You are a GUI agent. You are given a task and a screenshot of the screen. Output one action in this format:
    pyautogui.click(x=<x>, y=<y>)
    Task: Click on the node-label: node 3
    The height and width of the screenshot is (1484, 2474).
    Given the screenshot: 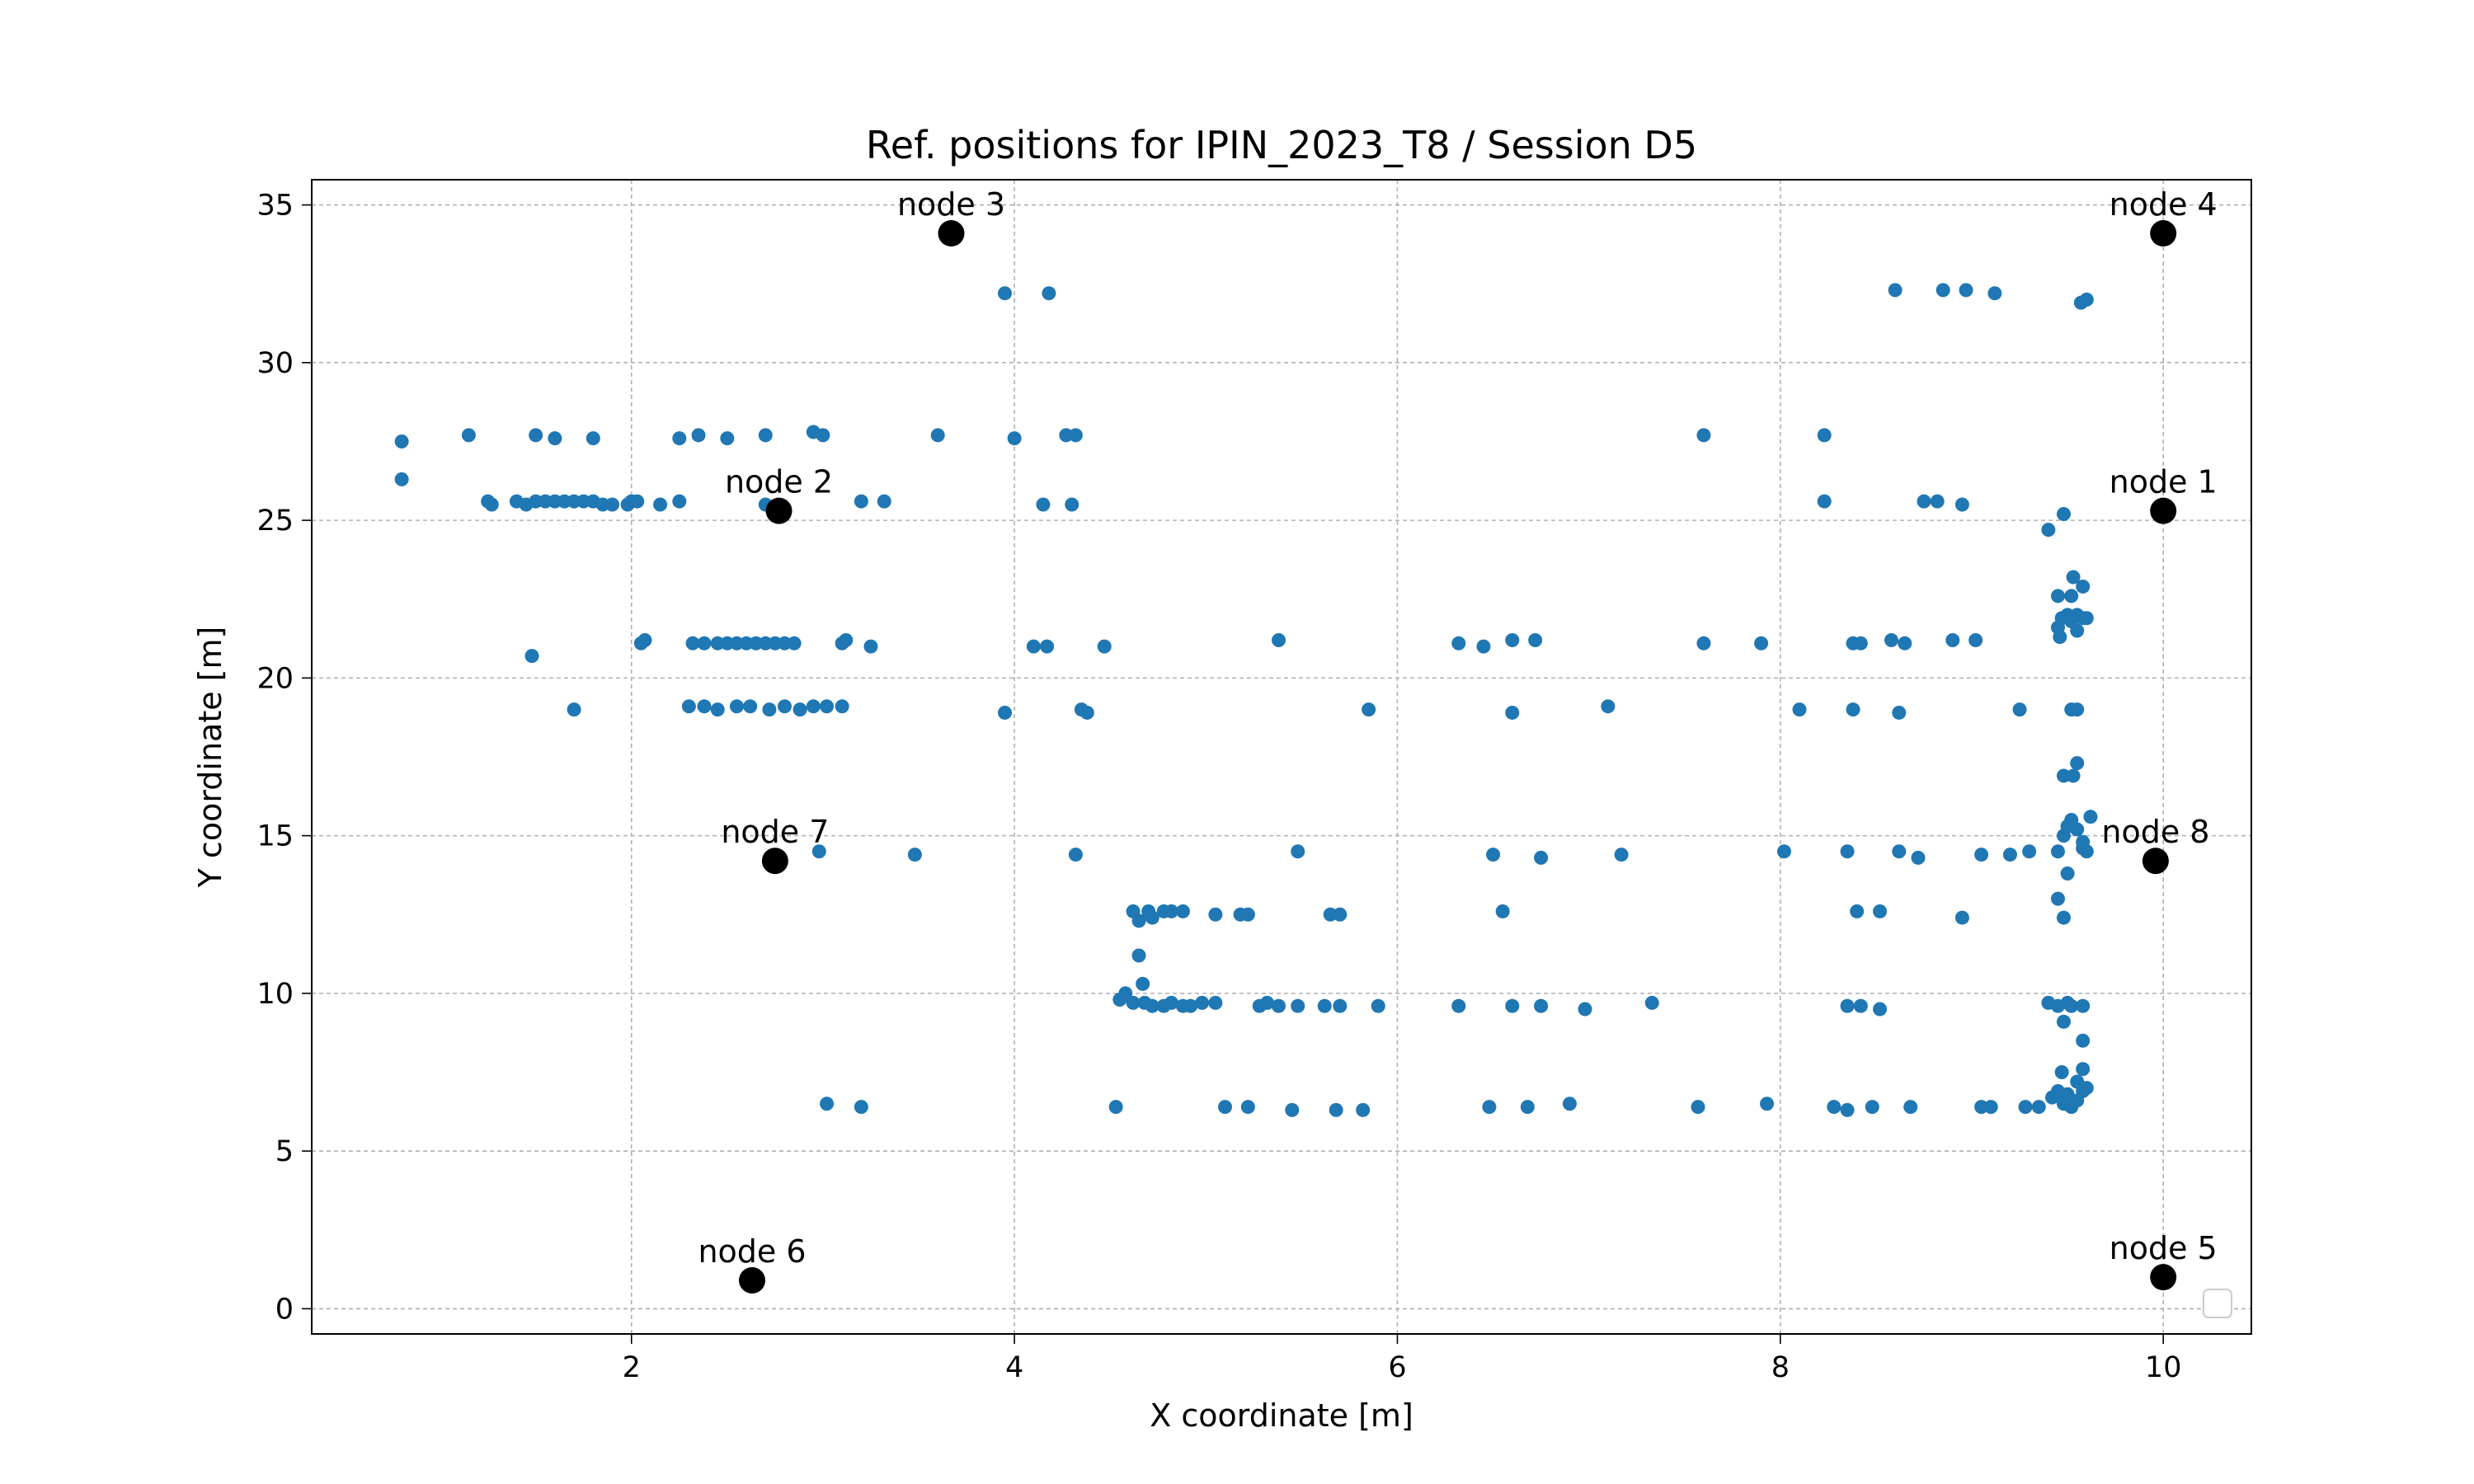 What is the action you would take?
    pyautogui.click(x=951, y=204)
    